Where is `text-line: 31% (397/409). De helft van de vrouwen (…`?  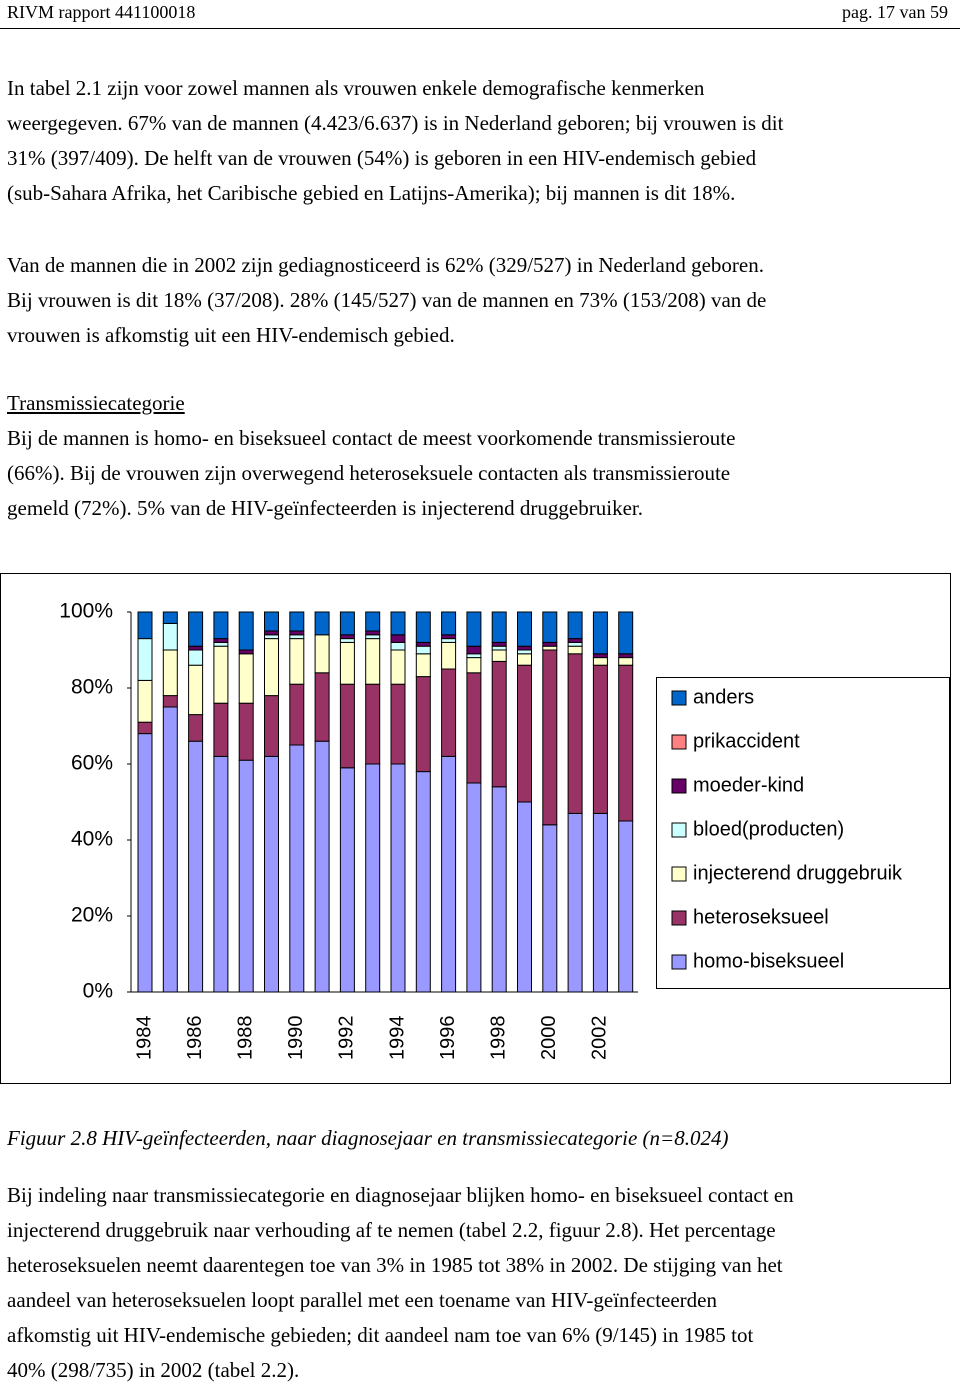
text-line: 31% (397/409). De helft van de vrouwen (… is located at coordinates (382, 158).